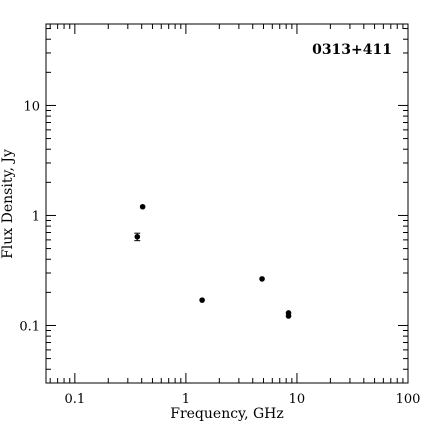  What do you see at coordinates (213, 261) in the screenshot?
I see `points-layer` at bounding box center [213, 261].